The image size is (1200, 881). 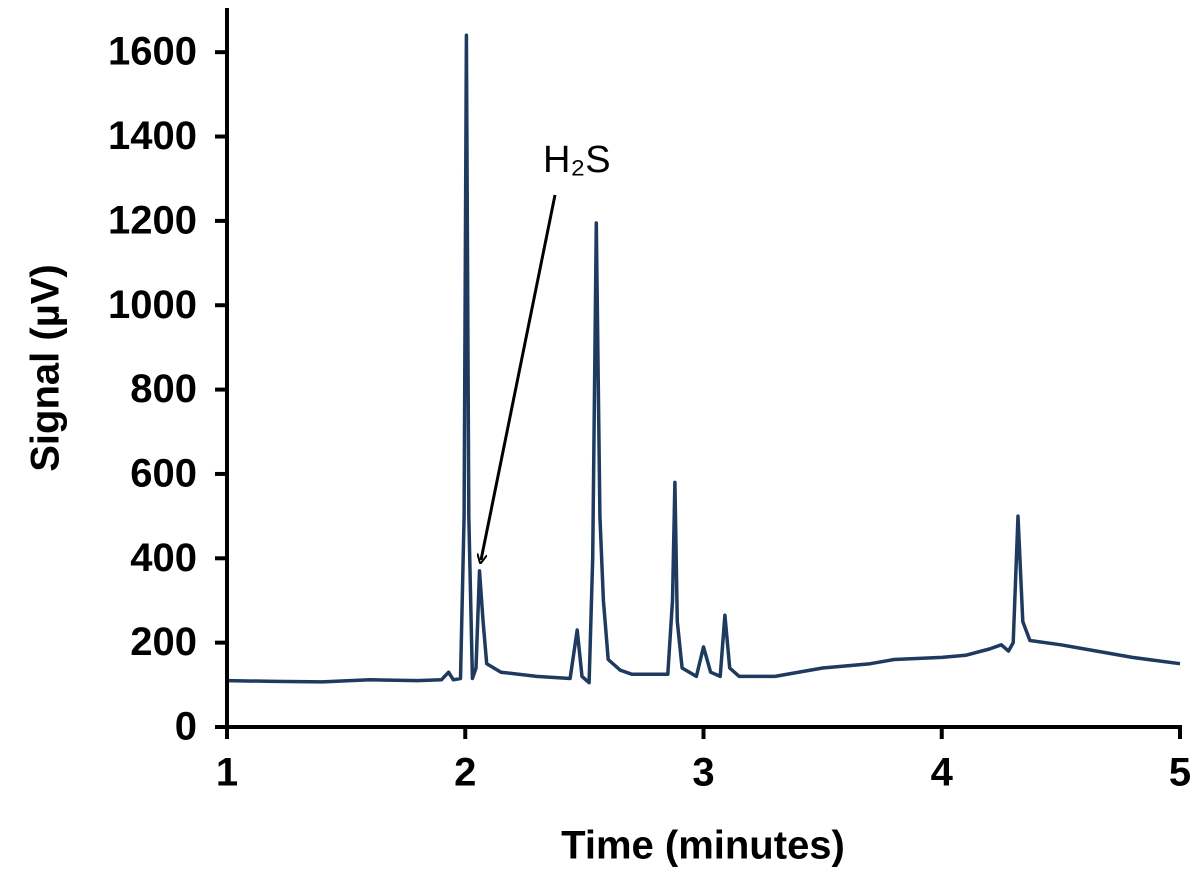 What do you see at coordinates (465, 773) in the screenshot?
I see `x-tick-label: 2` at bounding box center [465, 773].